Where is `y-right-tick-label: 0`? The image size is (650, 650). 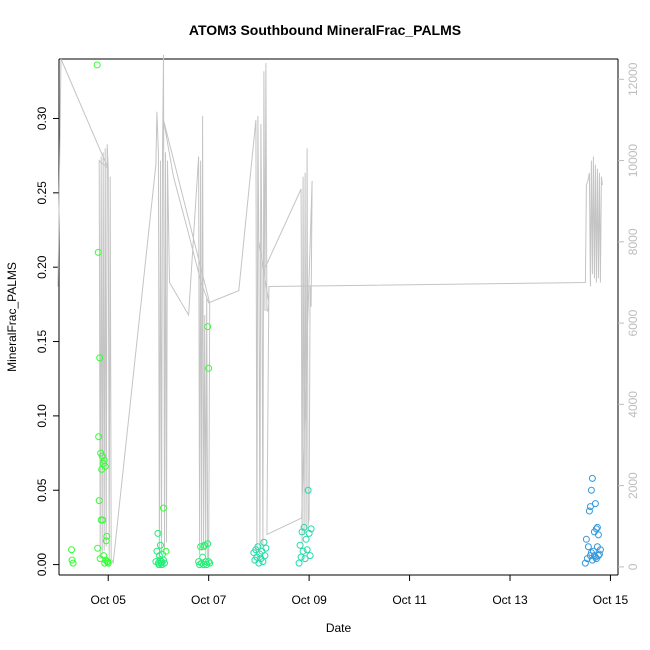 y-right-tick-label: 0 is located at coordinates (633, 566).